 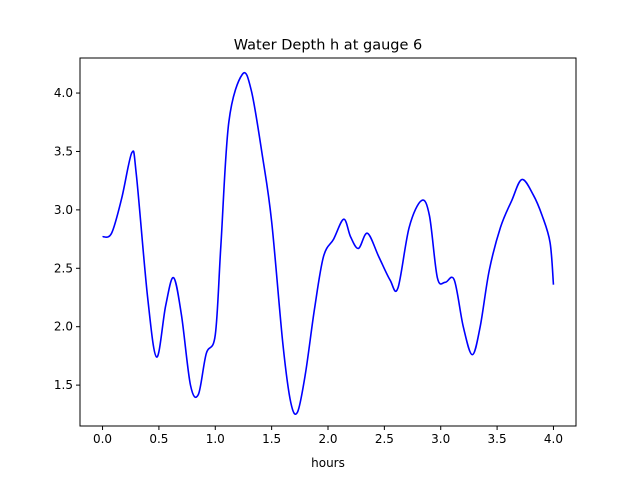 I want to click on y-tick-label: 2.5, so click(x=63, y=268).